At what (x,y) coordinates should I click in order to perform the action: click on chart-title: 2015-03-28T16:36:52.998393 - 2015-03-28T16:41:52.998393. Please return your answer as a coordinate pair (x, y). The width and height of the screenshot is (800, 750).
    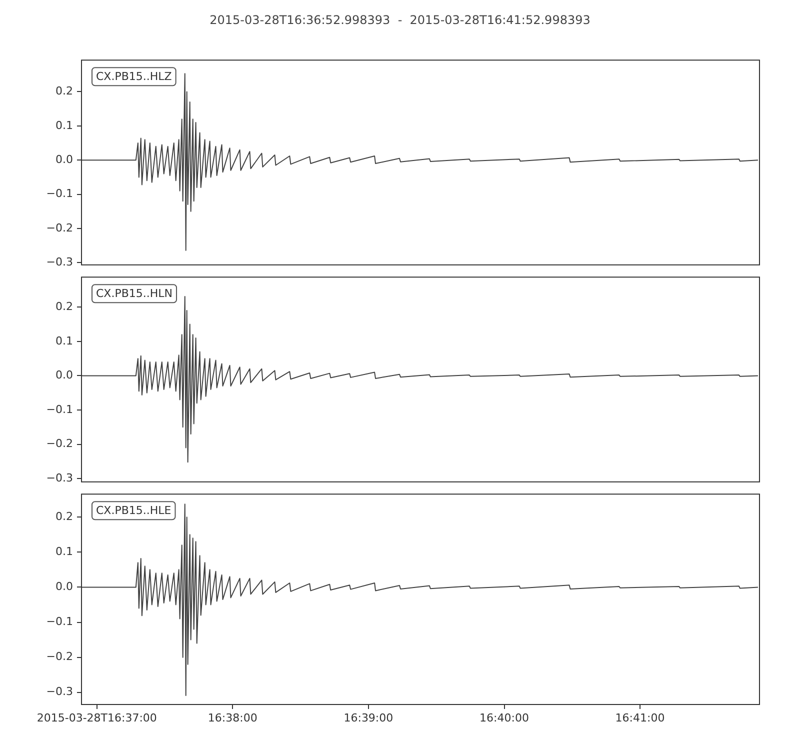
    Looking at the image, I should click on (400, 20).